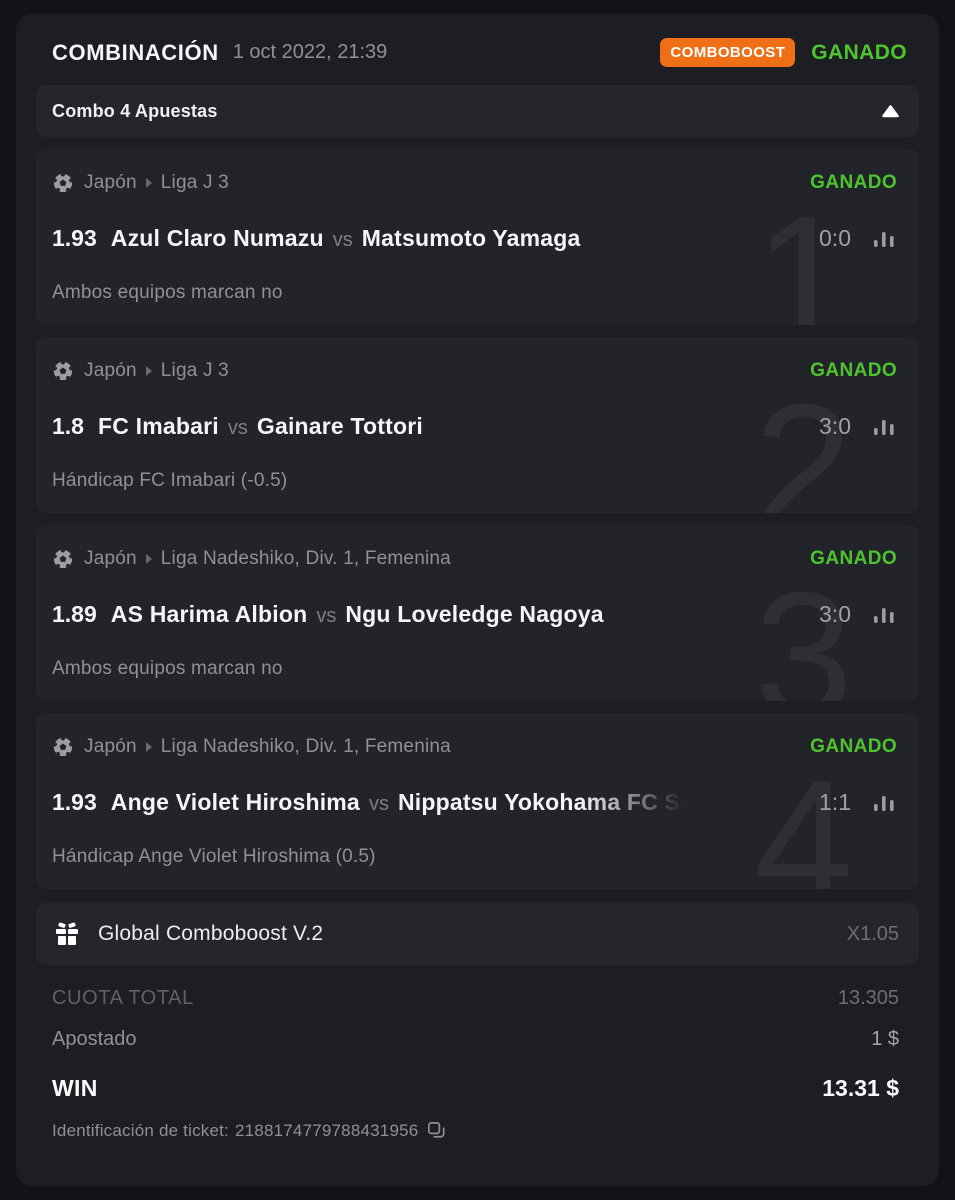 This screenshot has height=1200, width=955. Describe the element at coordinates (475, 1088) in the screenshot. I see `win-row: WIN 13.31 $` at that location.